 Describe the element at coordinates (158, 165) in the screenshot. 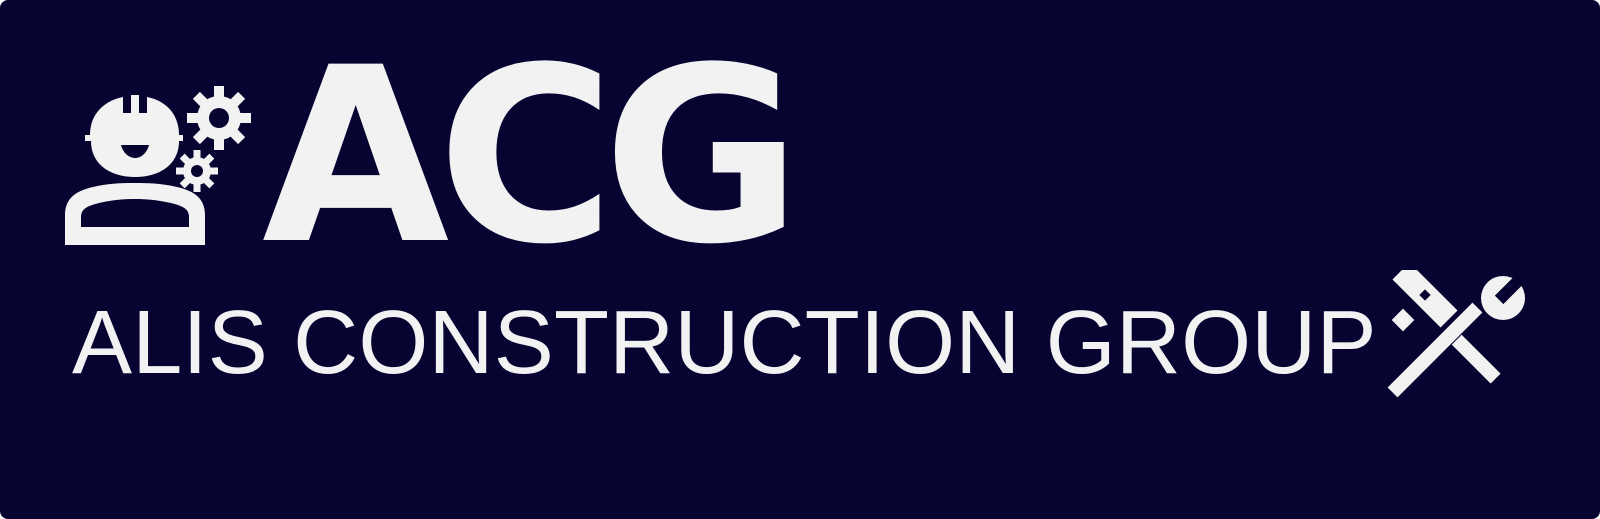

I see `worker-with-gears-icon` at that location.